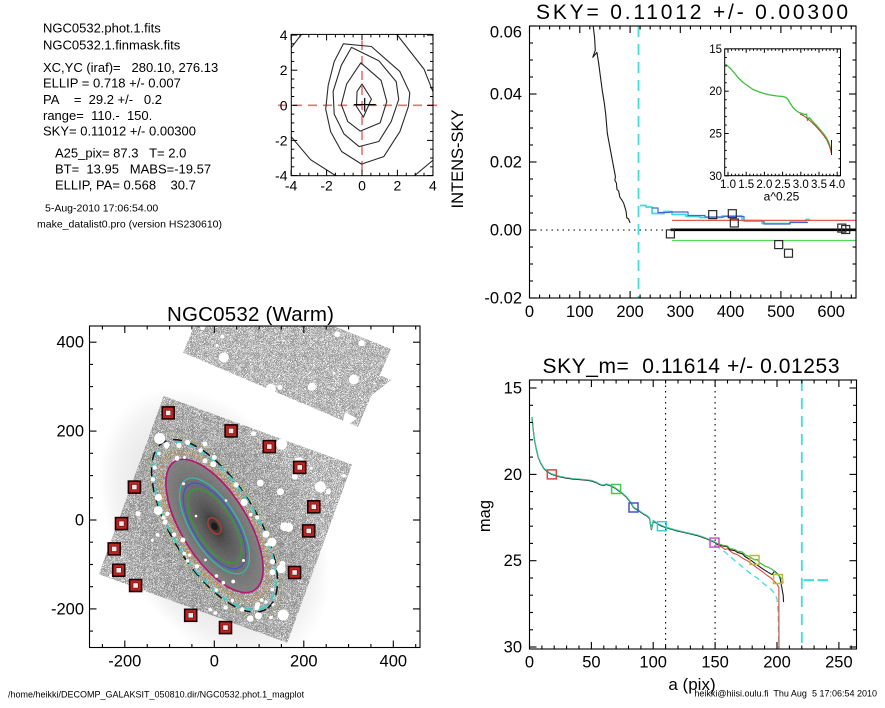 The image size is (885, 708). I want to click on svg-text: 50, so click(591, 663).